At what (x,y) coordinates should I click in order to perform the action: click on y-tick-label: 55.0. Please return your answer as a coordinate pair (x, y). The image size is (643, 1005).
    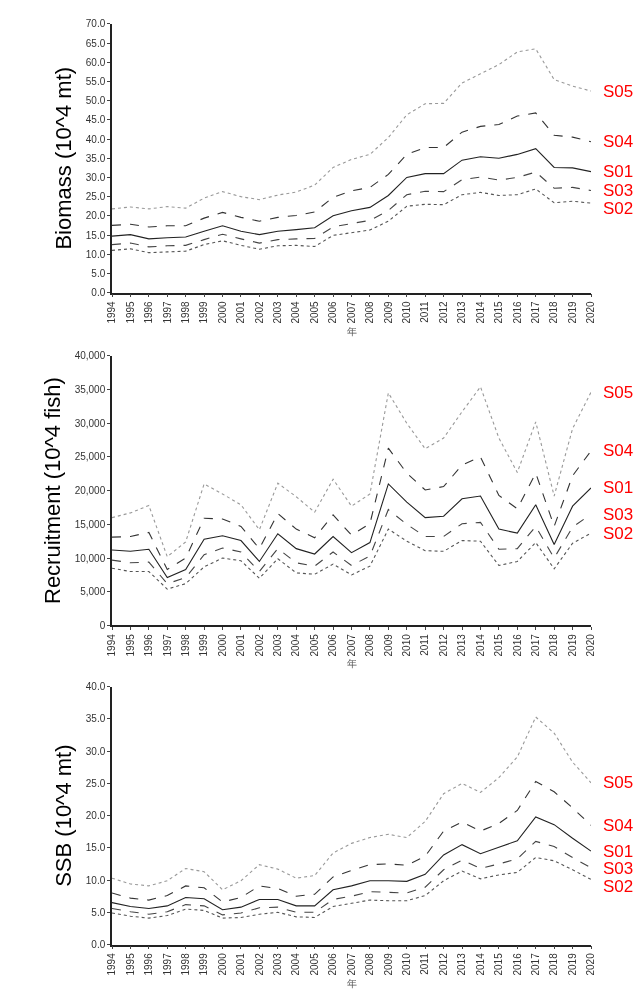
    Looking at the image, I should click on (95, 81).